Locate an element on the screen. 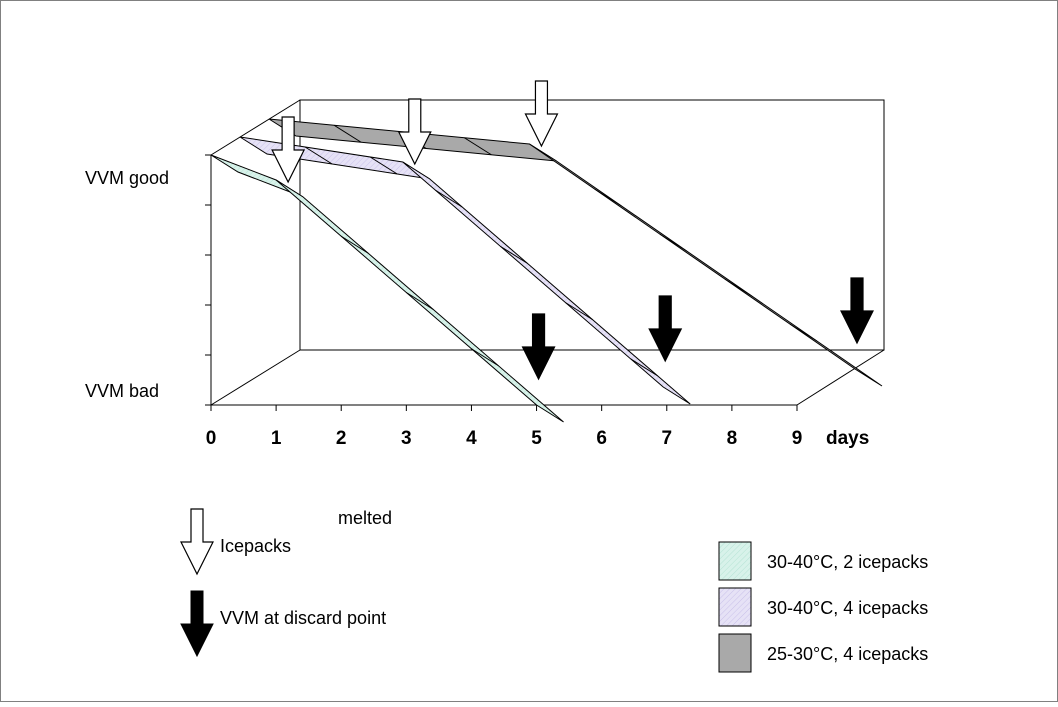 Image resolution: width=1058 pixels, height=707 pixels. x-tick-label: 0 is located at coordinates (211, 438).